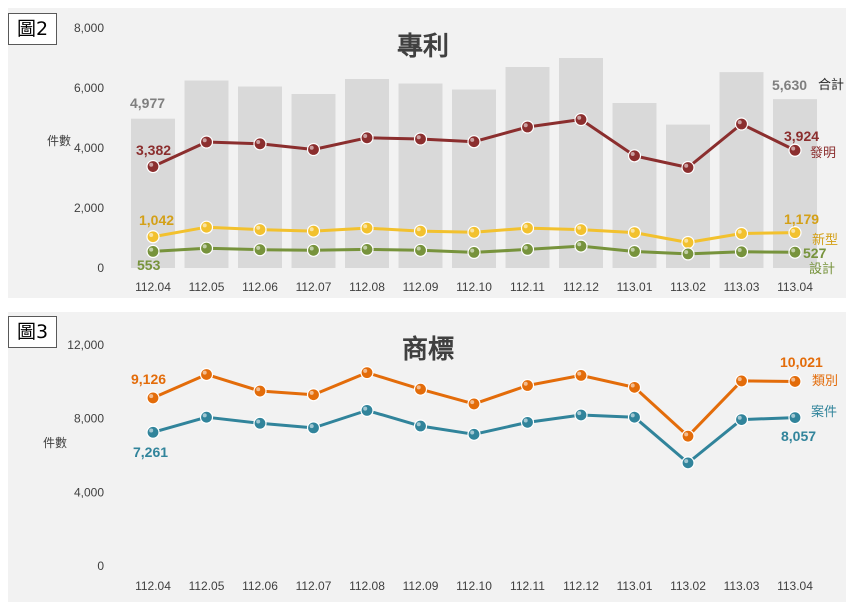 The image size is (854, 607). What do you see at coordinates (581, 287) in the screenshot?
I see `patent-x-tick: 112.12` at bounding box center [581, 287].